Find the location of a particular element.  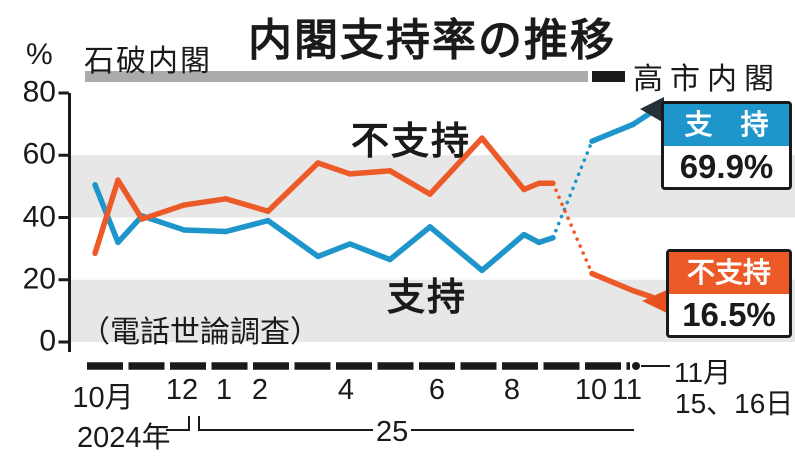

takaichi-era-bar is located at coordinates (608, 76).